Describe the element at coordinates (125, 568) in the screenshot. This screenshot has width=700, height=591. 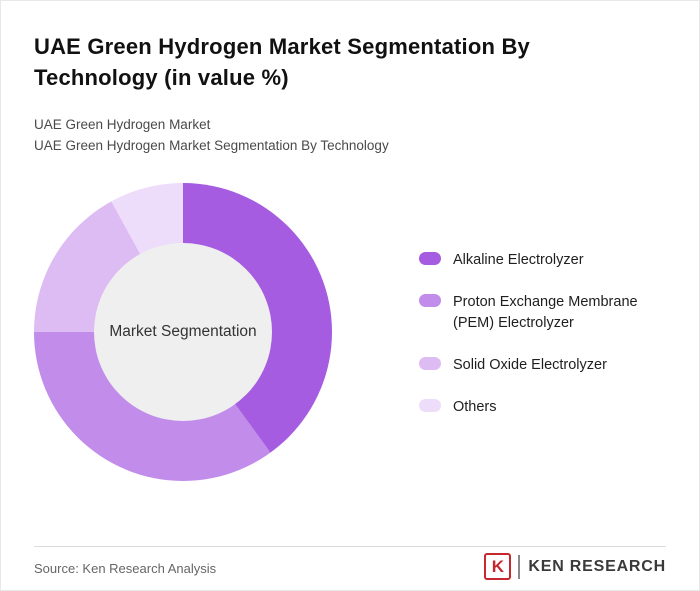
I see `source-text: Source: Ken Research Analysis` at that location.